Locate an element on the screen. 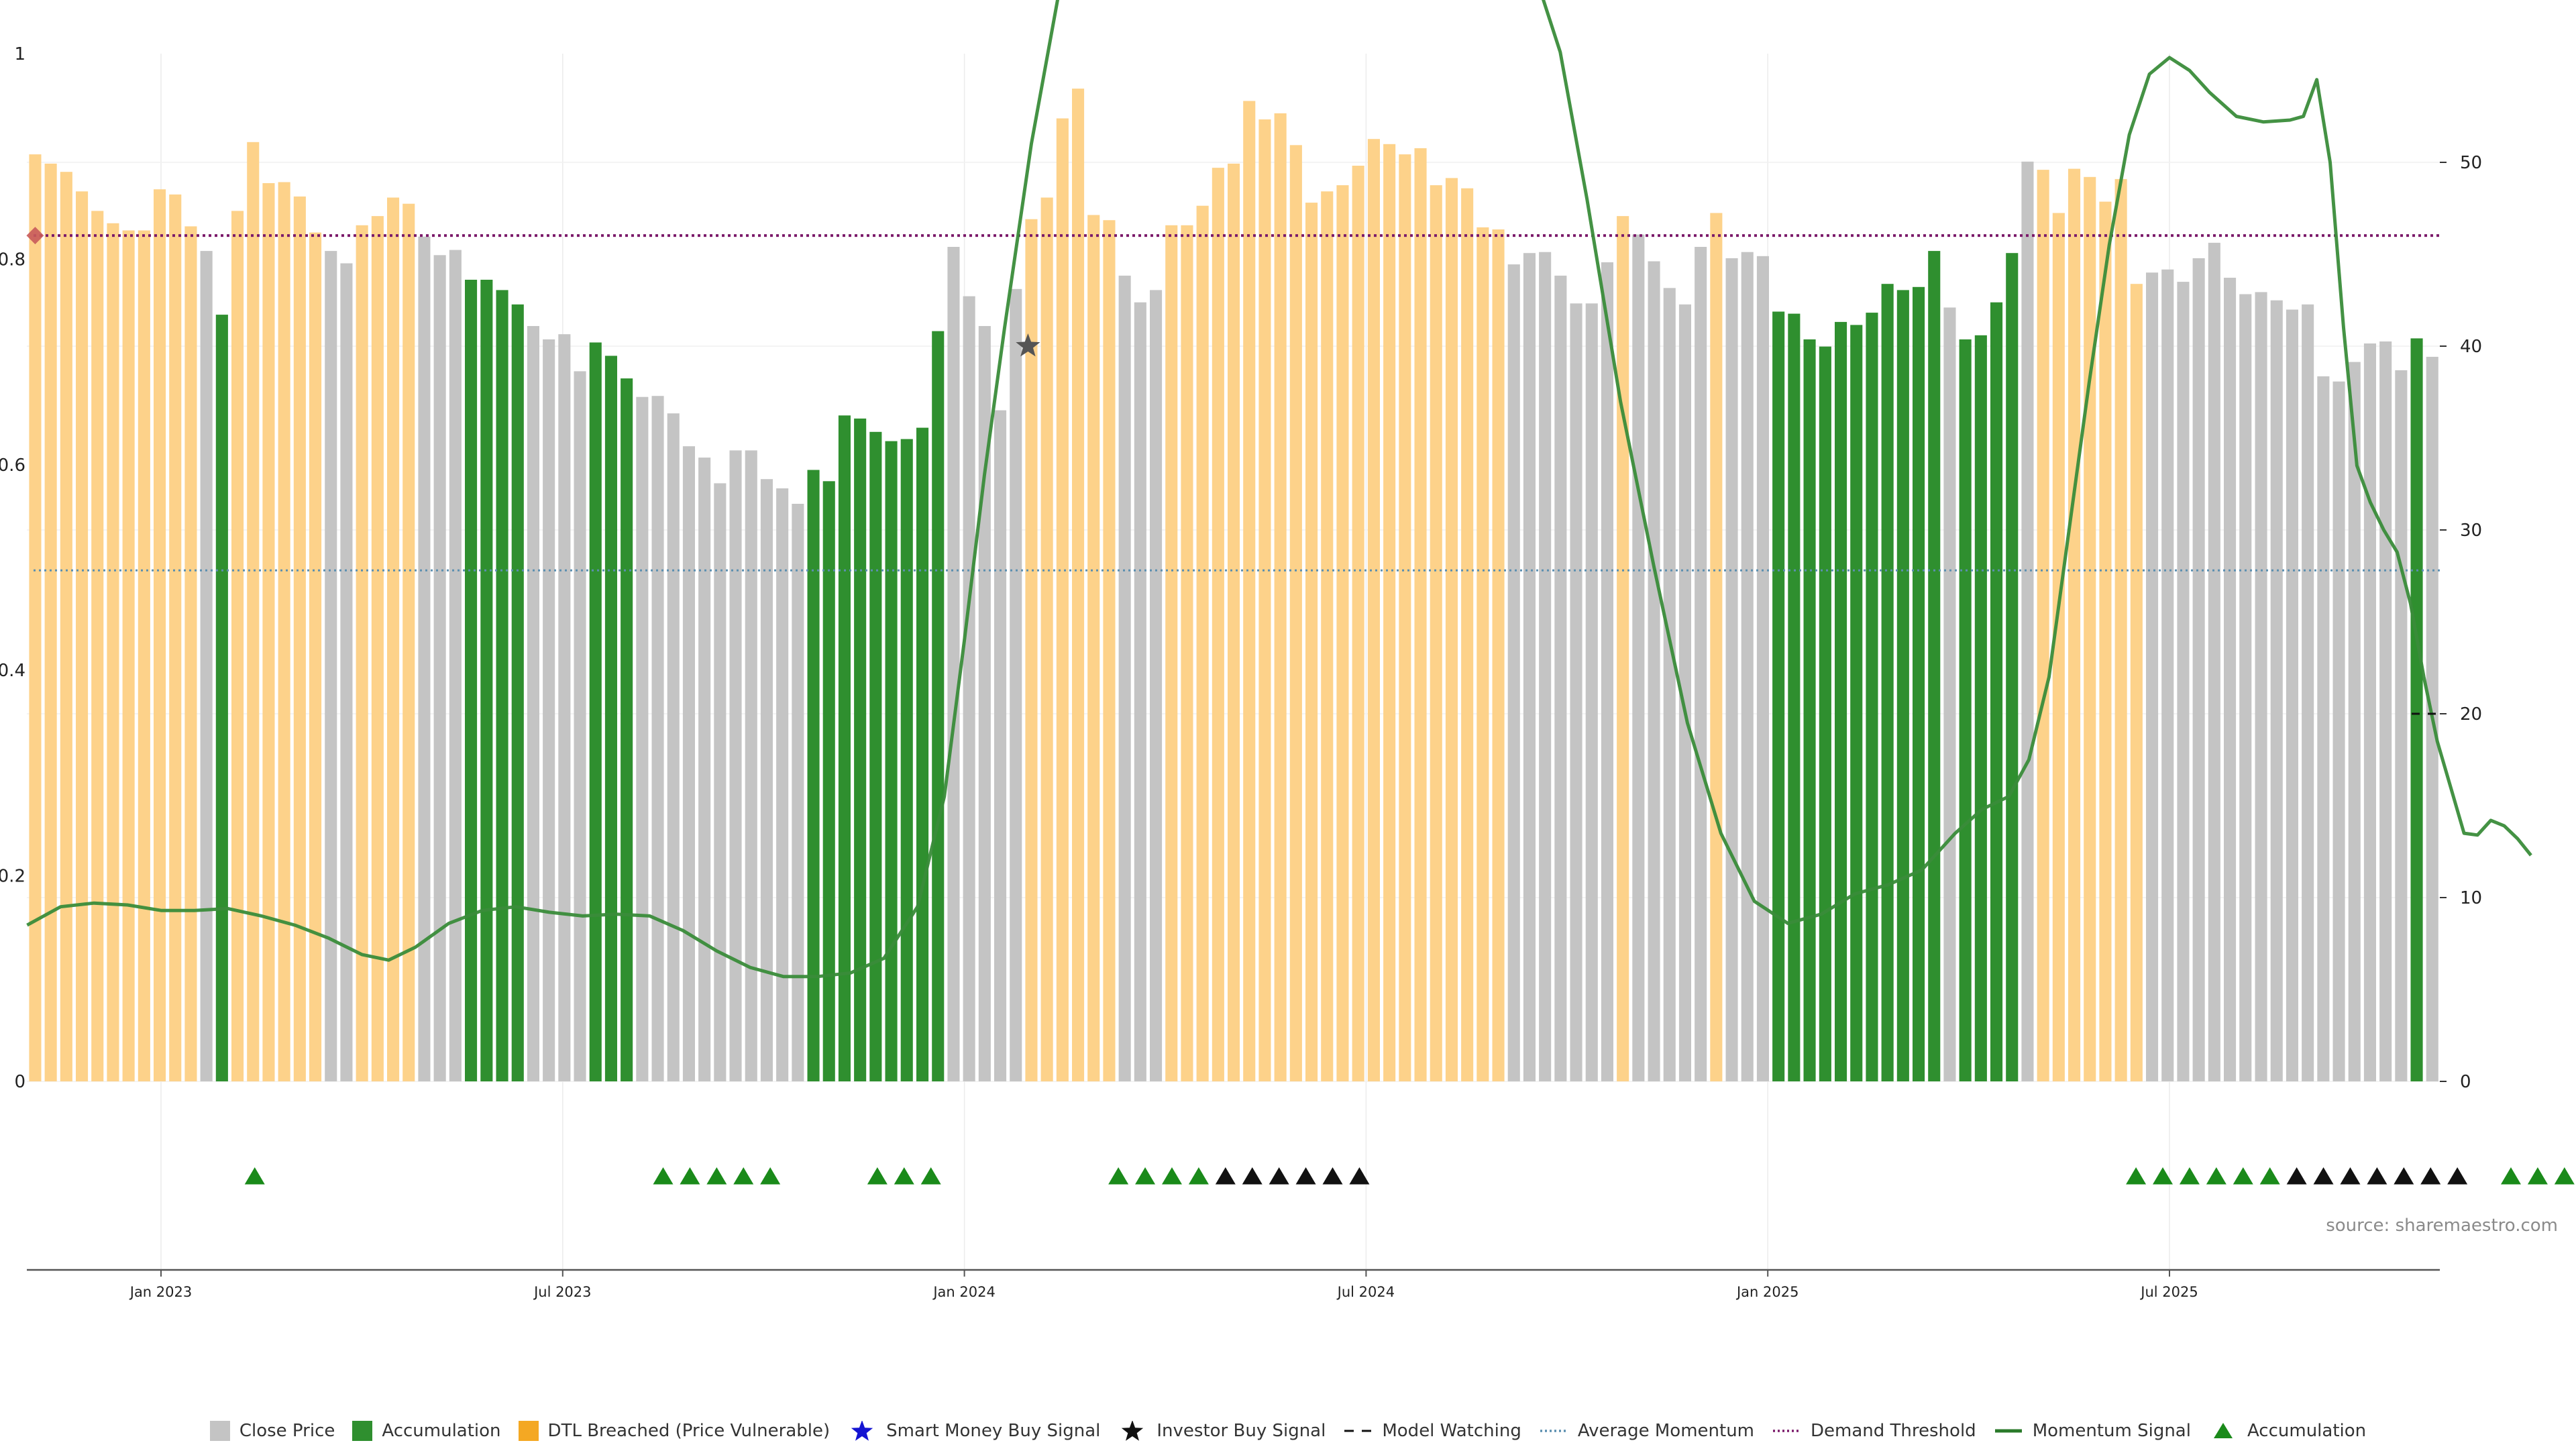 The height and width of the screenshot is (1449, 2576). legend-item: Close Price is located at coordinates (272, 1431).